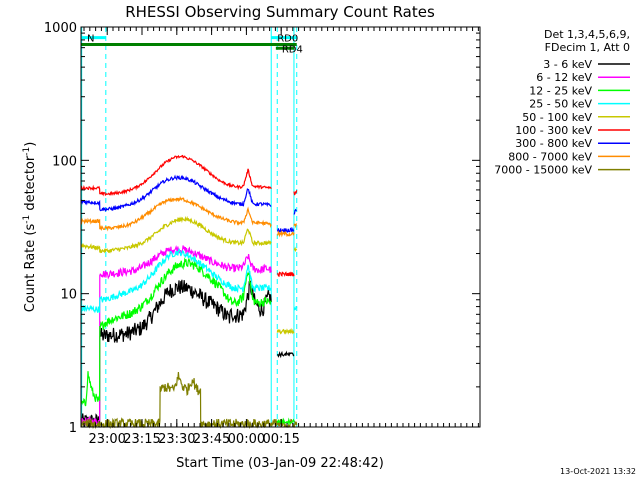 This screenshot has width=640, height=480. I want to click on legend-label: 6 - 12 keV, so click(564, 77).